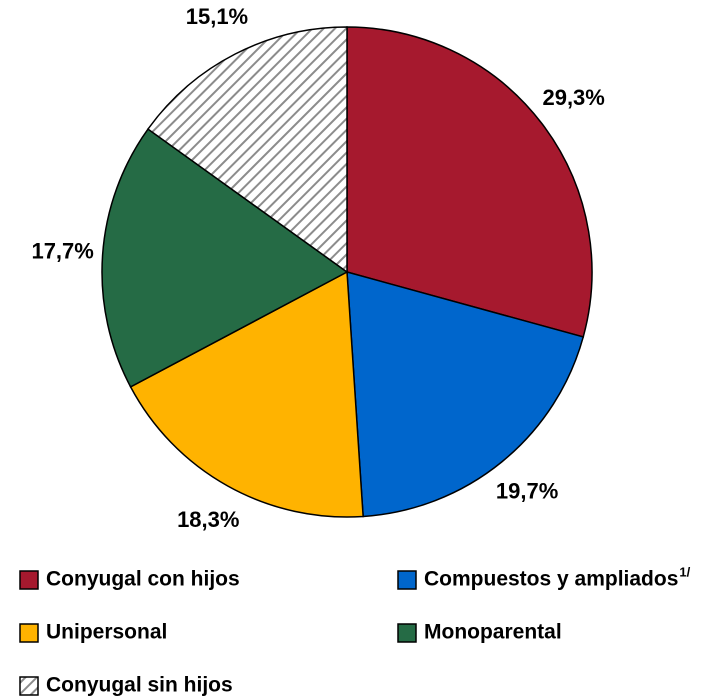 This screenshot has width=718, height=700. Describe the element at coordinates (62, 251) in the screenshot. I see `slice-label: 17,7%` at that location.